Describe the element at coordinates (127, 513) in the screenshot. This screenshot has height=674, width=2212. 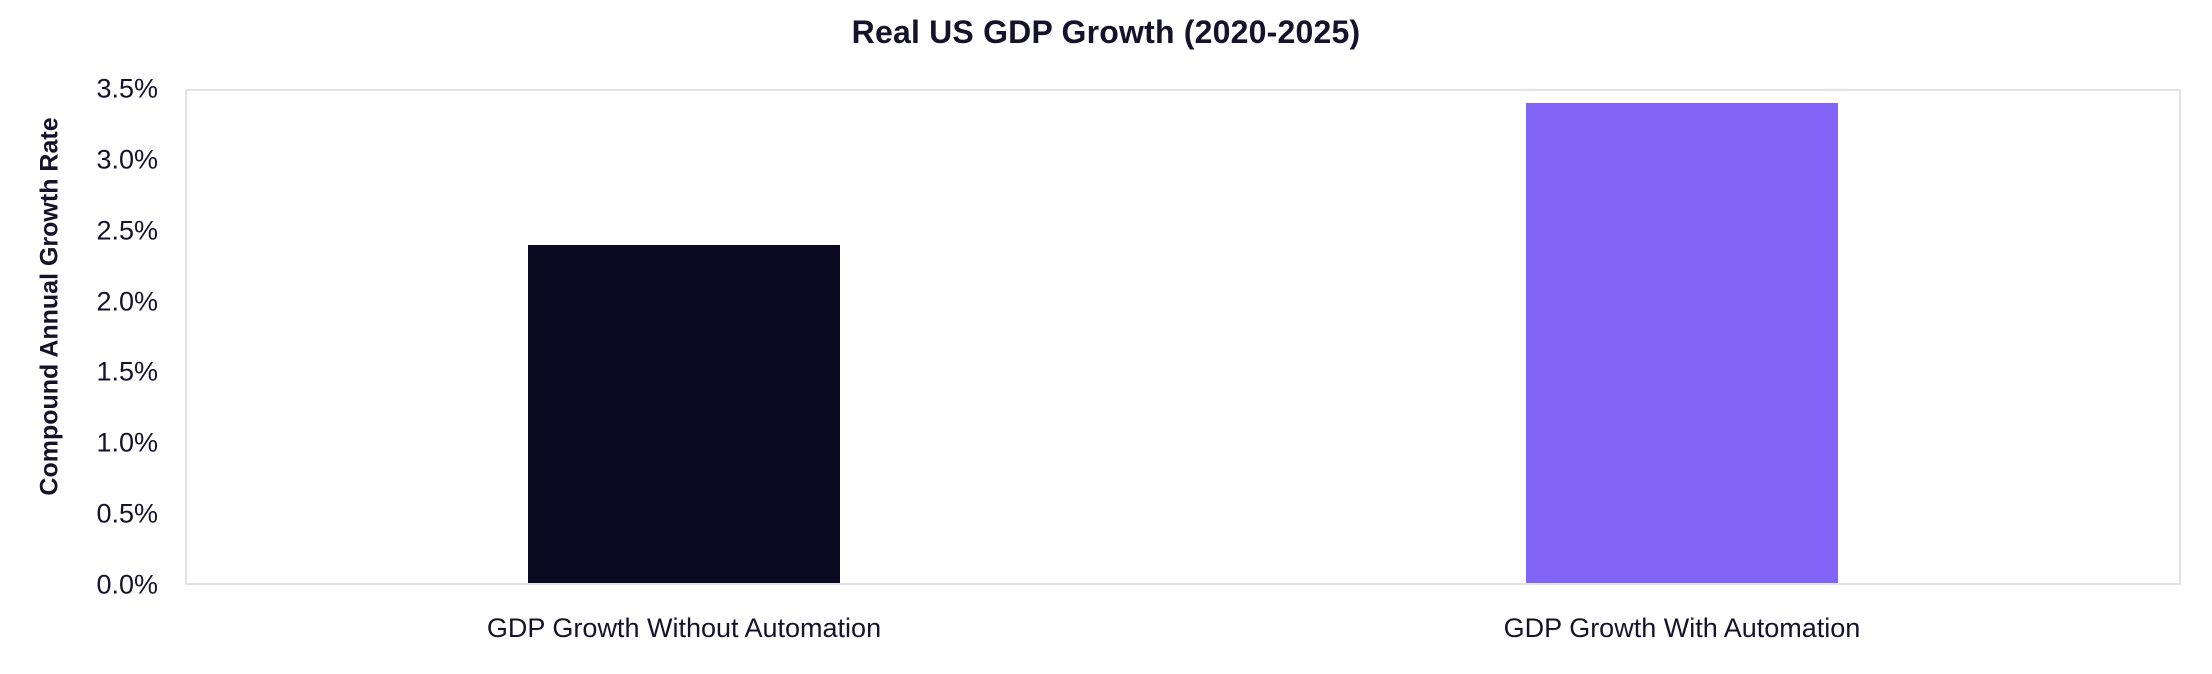
I see `y-tick-label-05: 0.5%` at that location.